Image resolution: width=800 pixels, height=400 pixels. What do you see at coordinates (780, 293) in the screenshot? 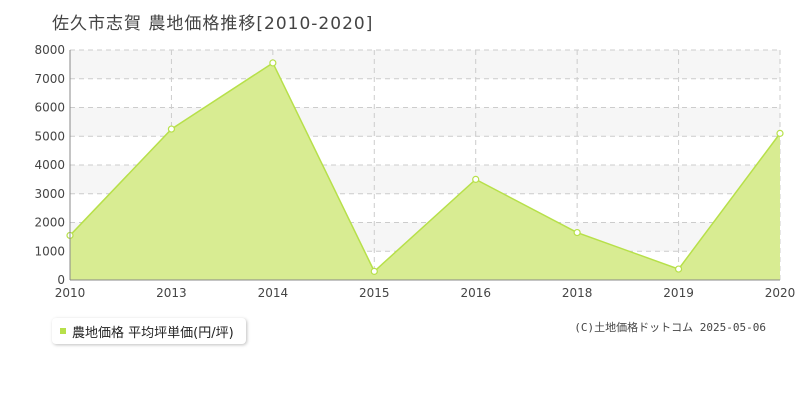
I see `x-tick-label: 2020` at bounding box center [780, 293].